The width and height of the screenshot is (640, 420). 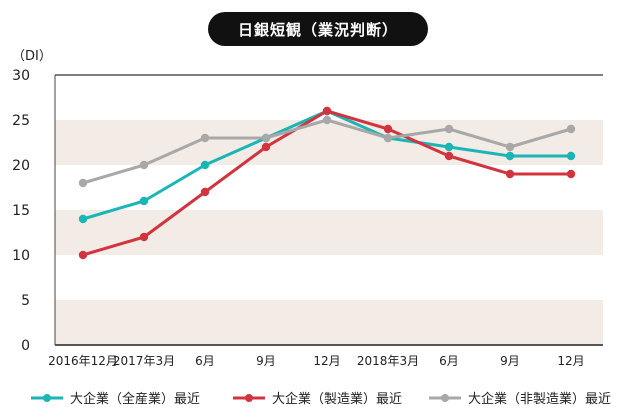 I want to click on y-tick-label: 20, so click(x=21, y=166).